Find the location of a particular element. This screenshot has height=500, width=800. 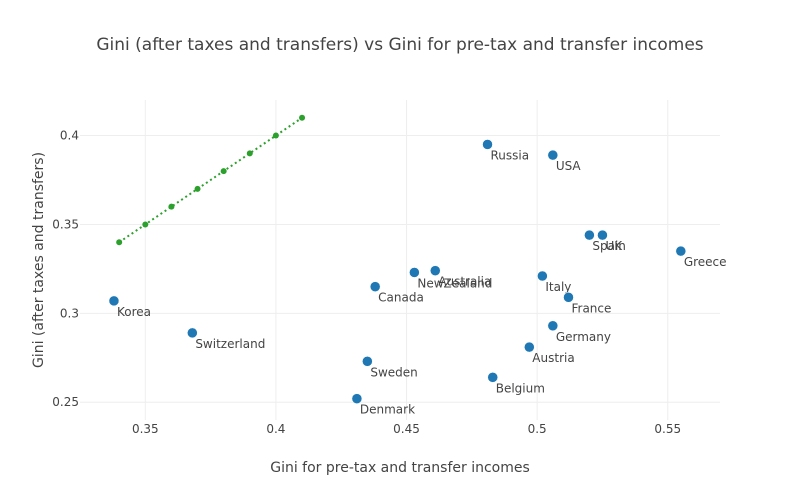

point-label: Austria is located at coordinates (553, 358).